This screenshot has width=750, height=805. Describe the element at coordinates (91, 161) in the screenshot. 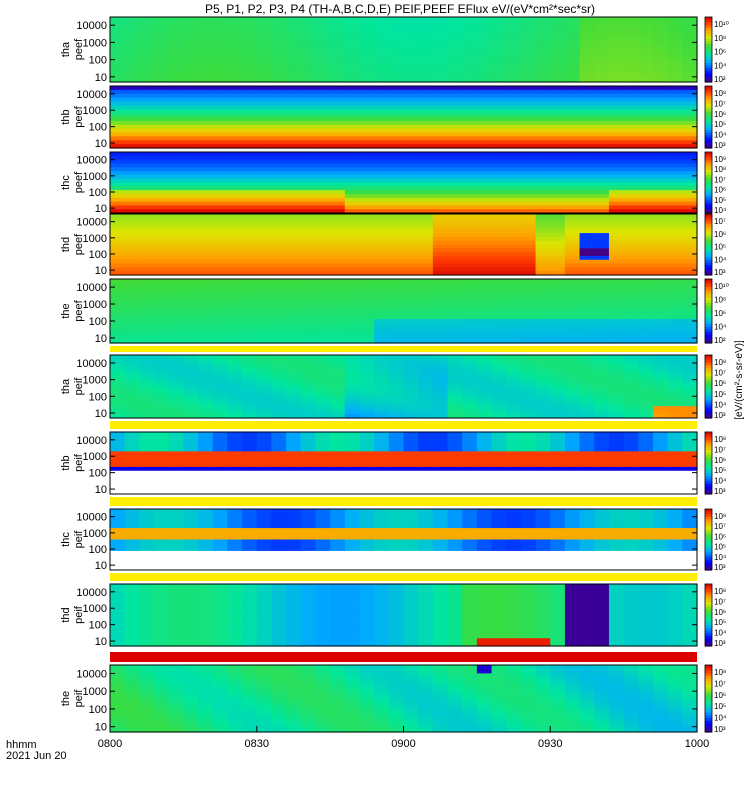

I see `y-tick-label: 10000` at that location.